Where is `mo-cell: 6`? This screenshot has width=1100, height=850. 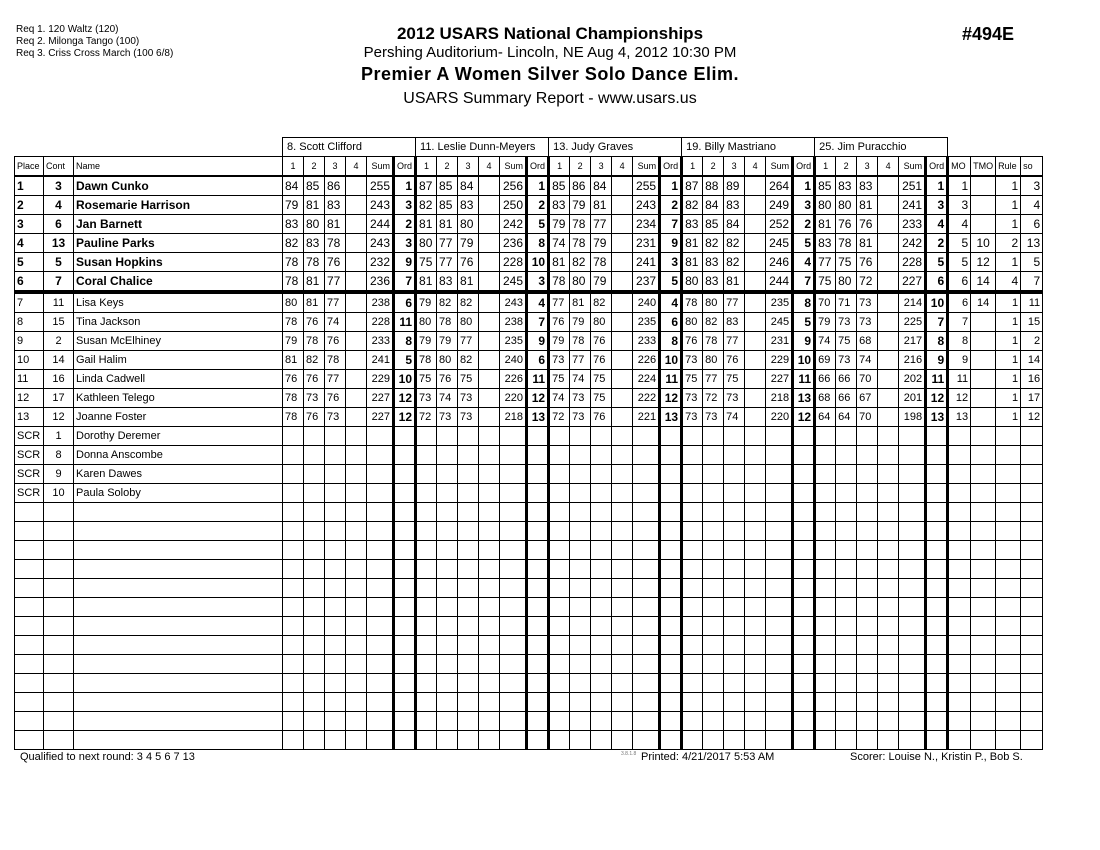 mo-cell: 6 is located at coordinates (959, 302).